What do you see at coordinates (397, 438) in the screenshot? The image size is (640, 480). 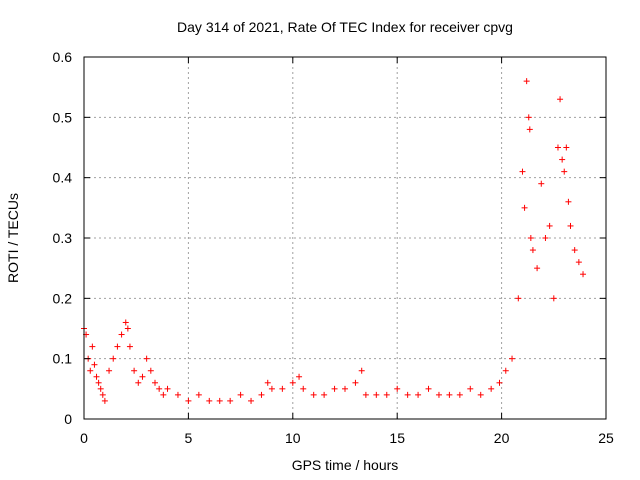 I see `x-tick-label: 15` at bounding box center [397, 438].